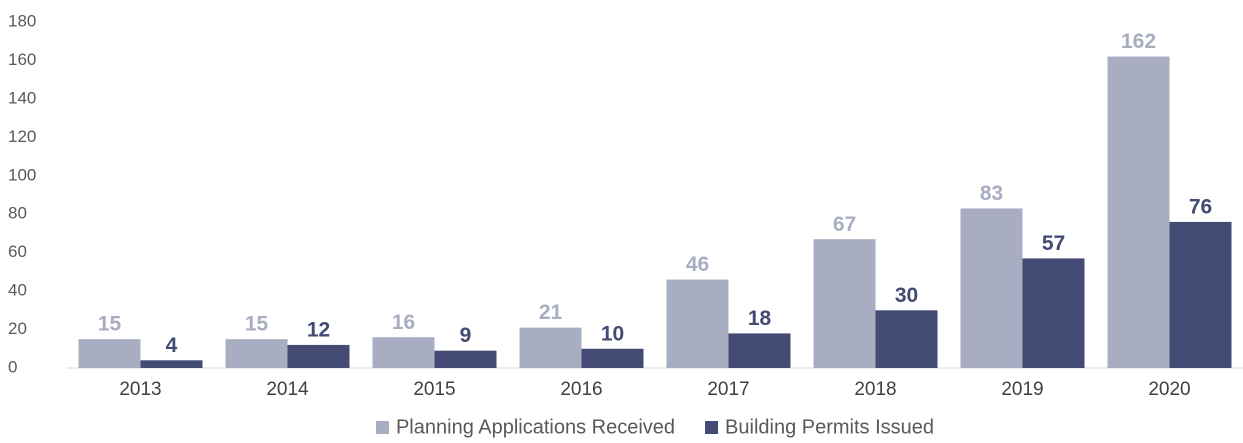  I want to click on x-tick-label: 2016, so click(581, 389).